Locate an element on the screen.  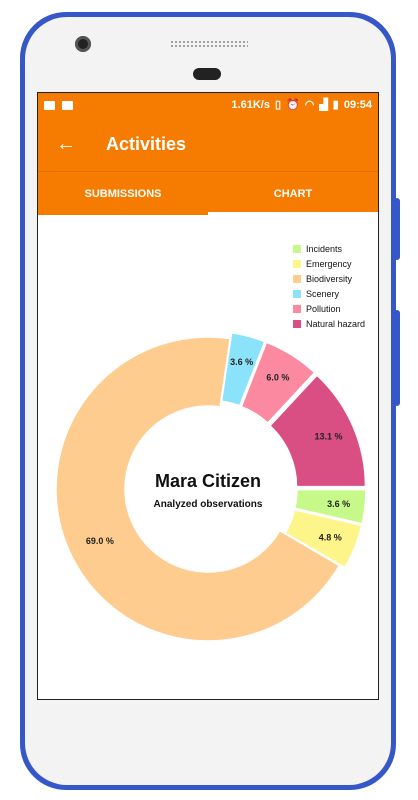
alarm-icon: ⏰ is located at coordinates (293, 104).